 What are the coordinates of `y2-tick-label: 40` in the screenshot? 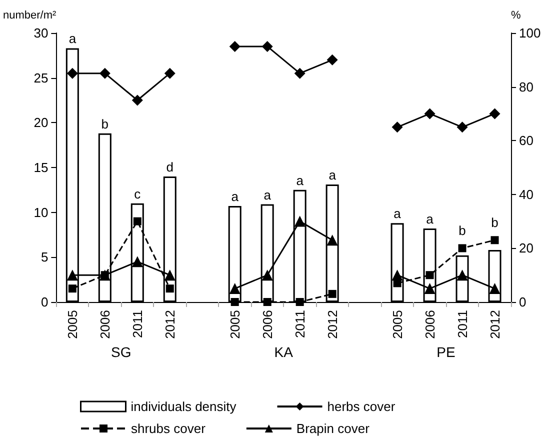 It's located at (526, 194).